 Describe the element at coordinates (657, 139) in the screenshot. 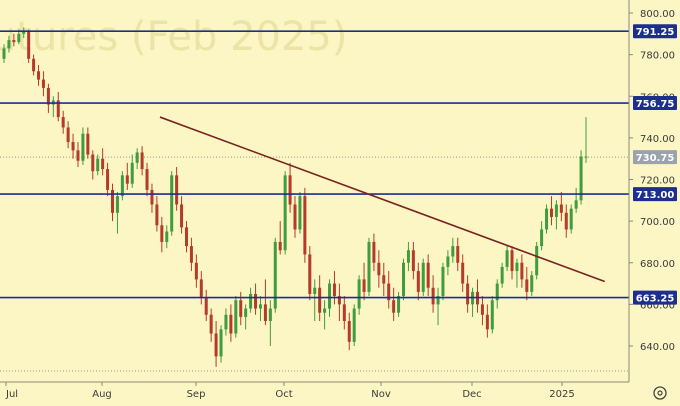

I see `y-tick-label: 740.00` at that location.